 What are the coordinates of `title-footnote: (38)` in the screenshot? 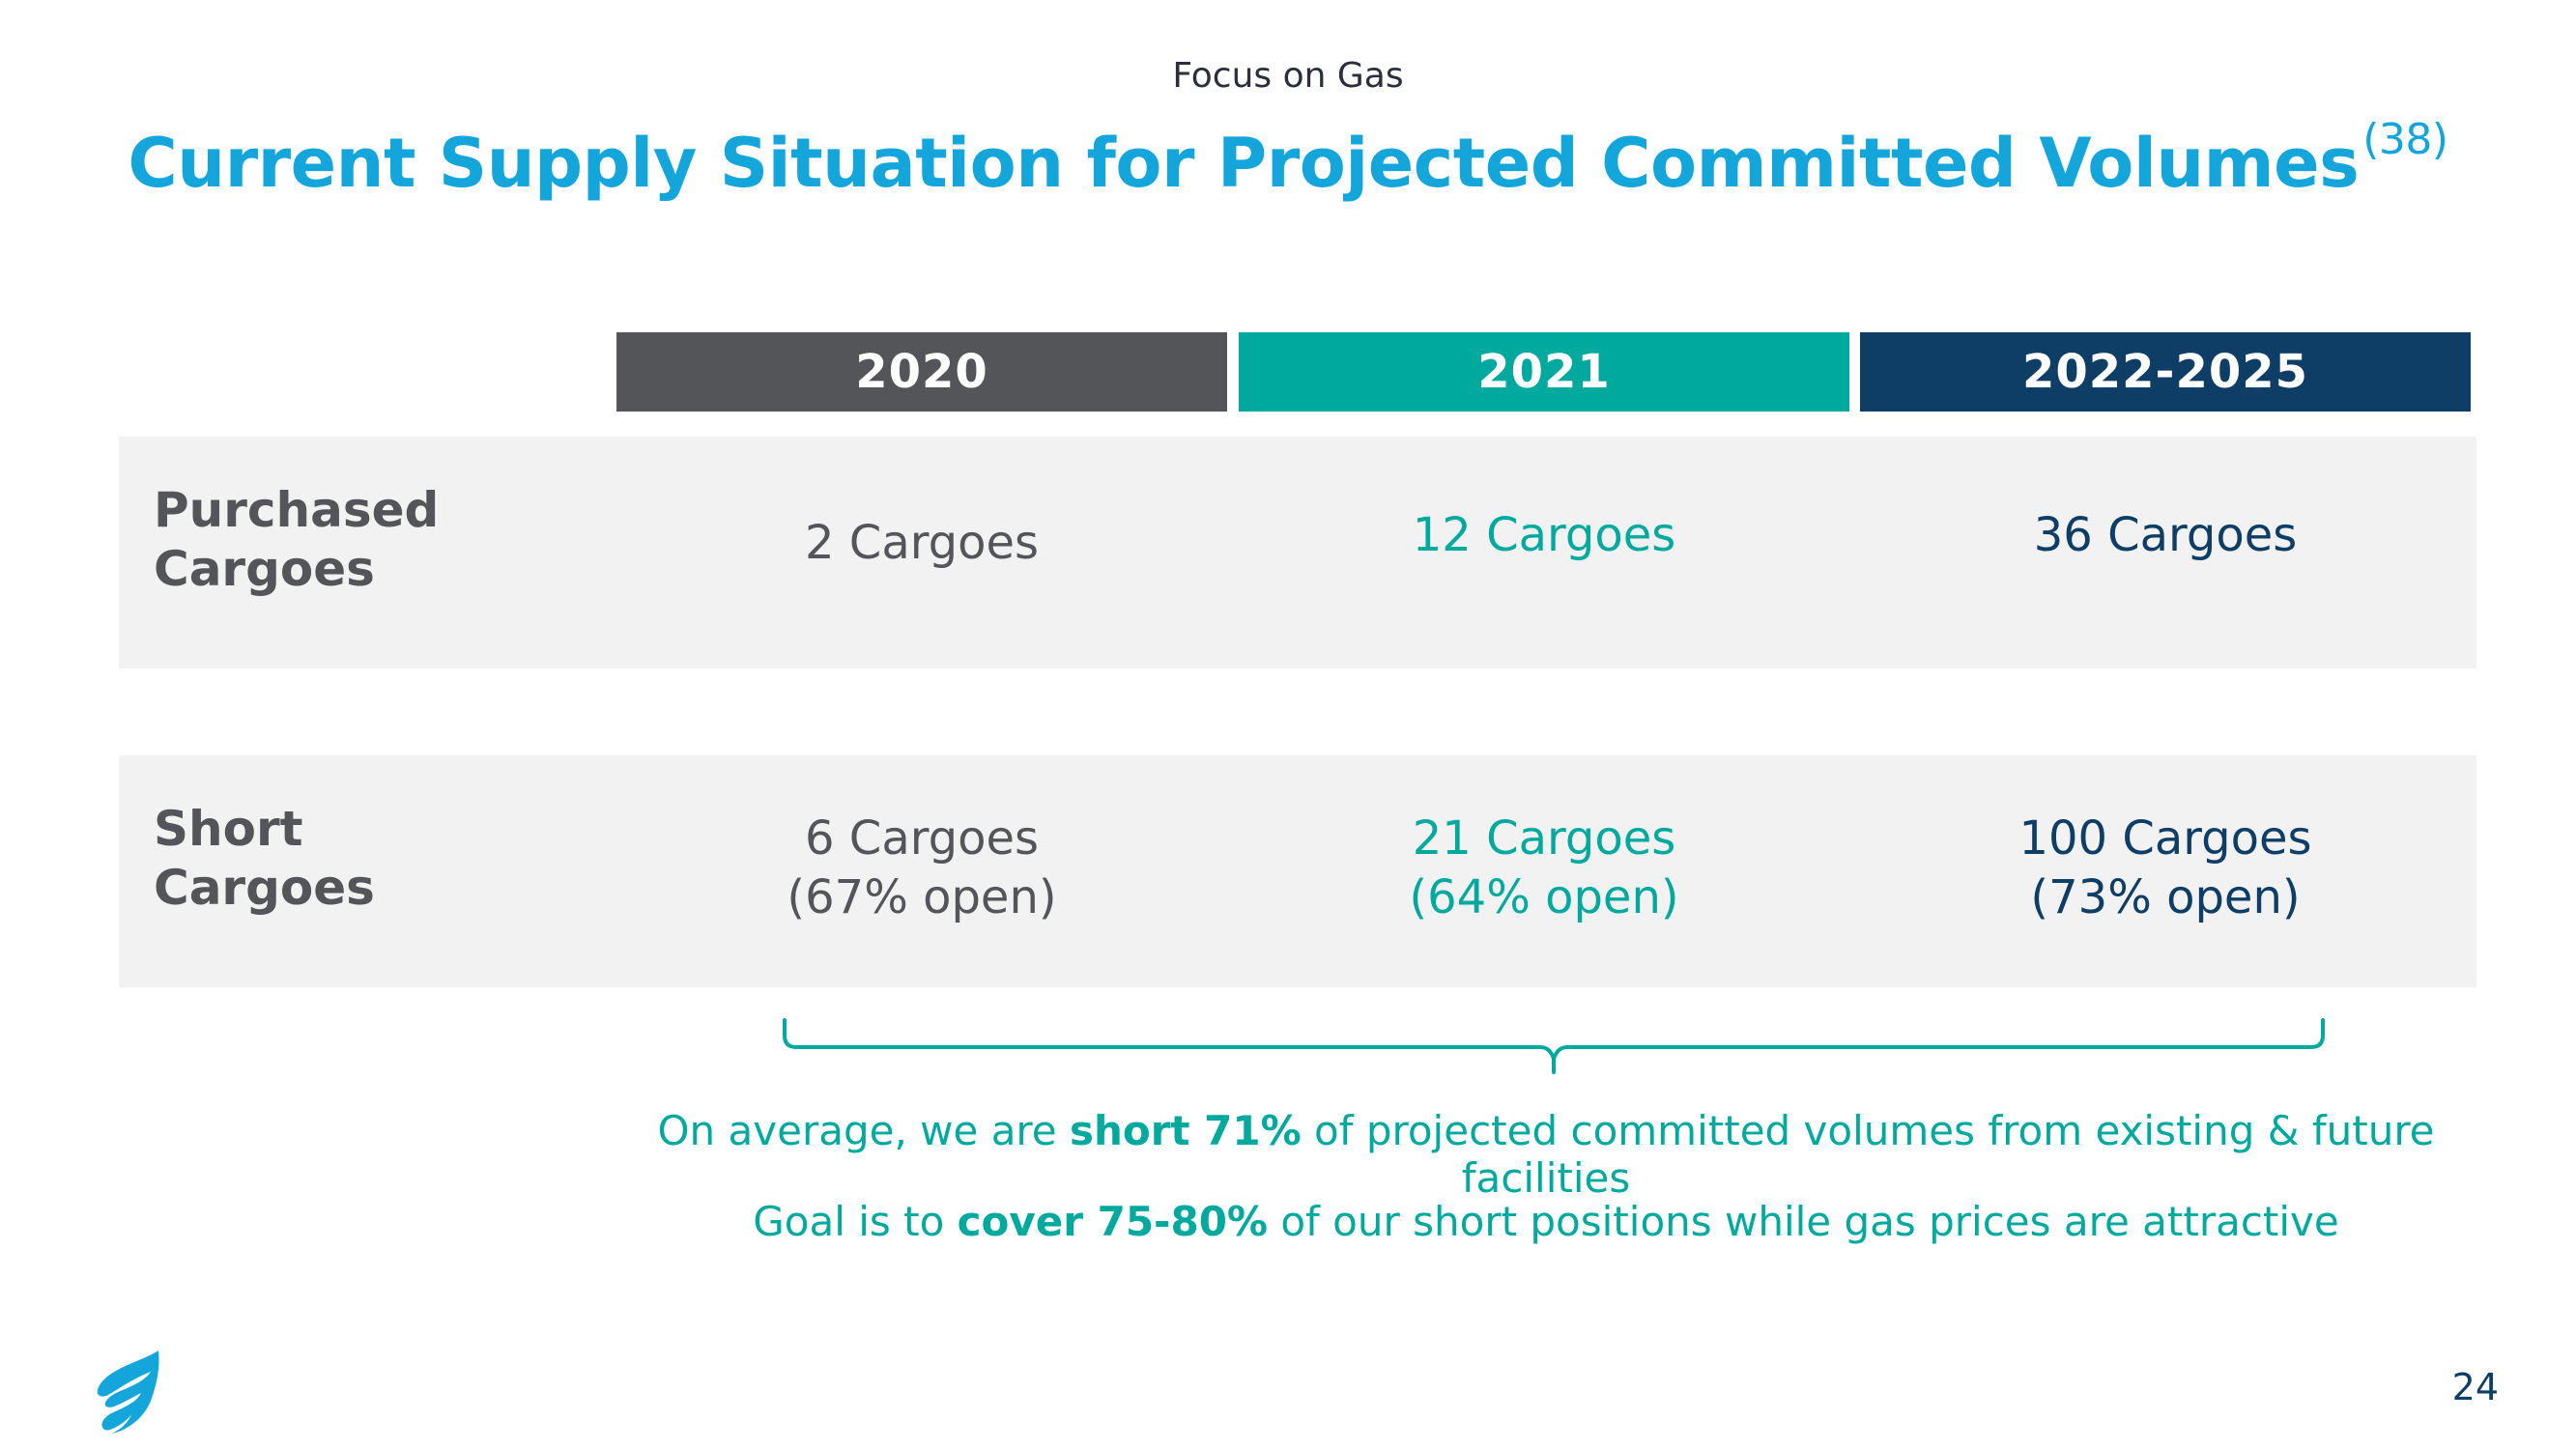 It's located at (2405, 139).